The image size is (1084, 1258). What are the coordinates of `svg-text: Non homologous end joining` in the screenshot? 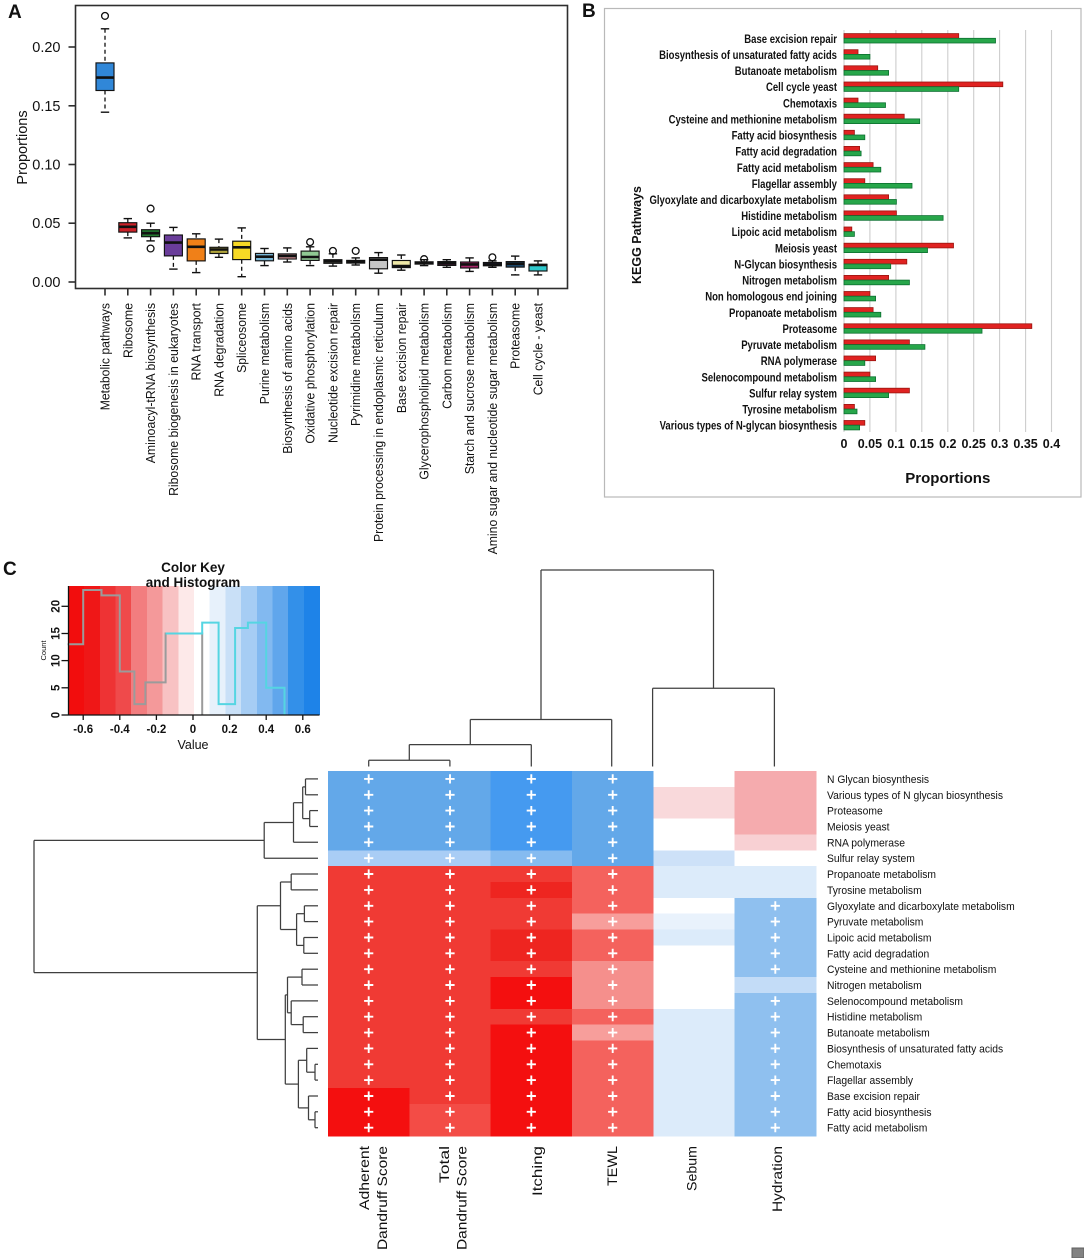 It's located at (771, 297).